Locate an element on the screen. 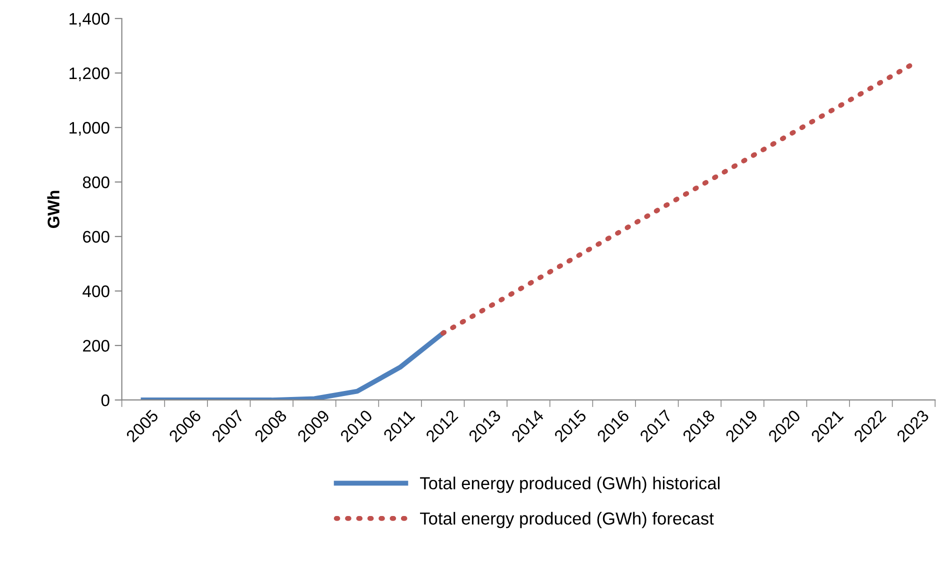  line-series is located at coordinates (293, 365).